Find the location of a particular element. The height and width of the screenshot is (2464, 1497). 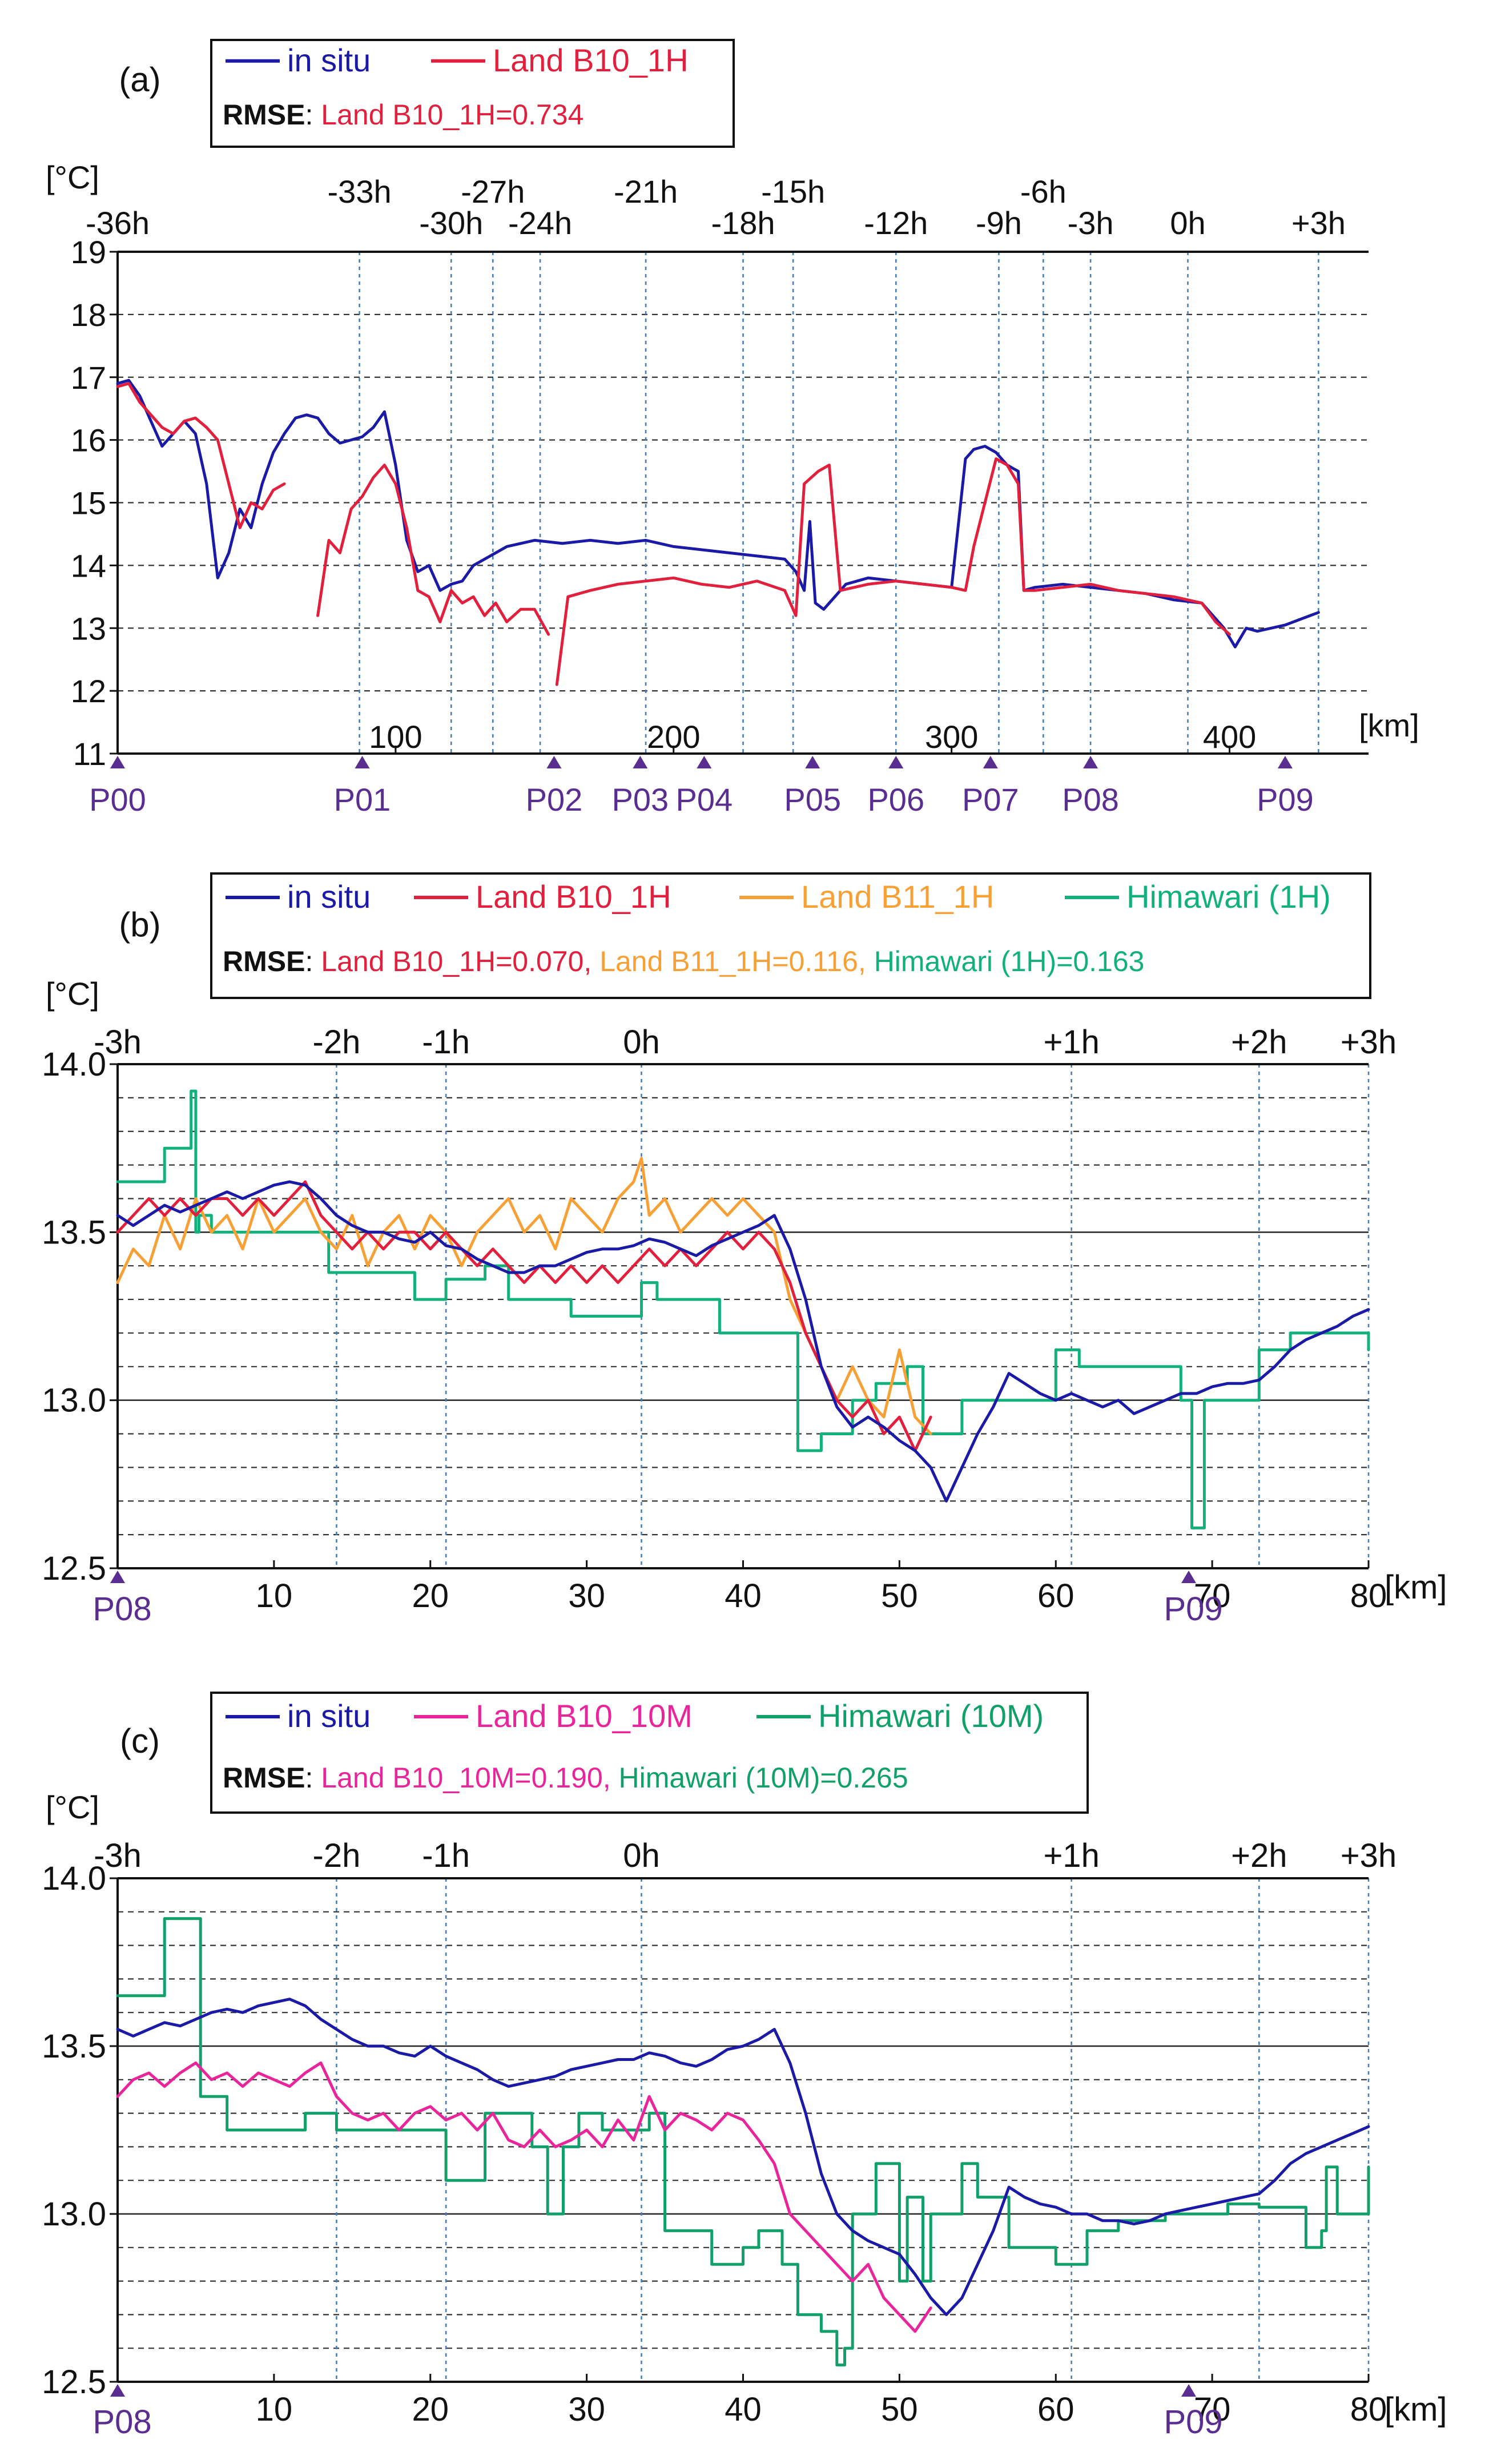

y-tick-label: 18 is located at coordinates (88, 315).